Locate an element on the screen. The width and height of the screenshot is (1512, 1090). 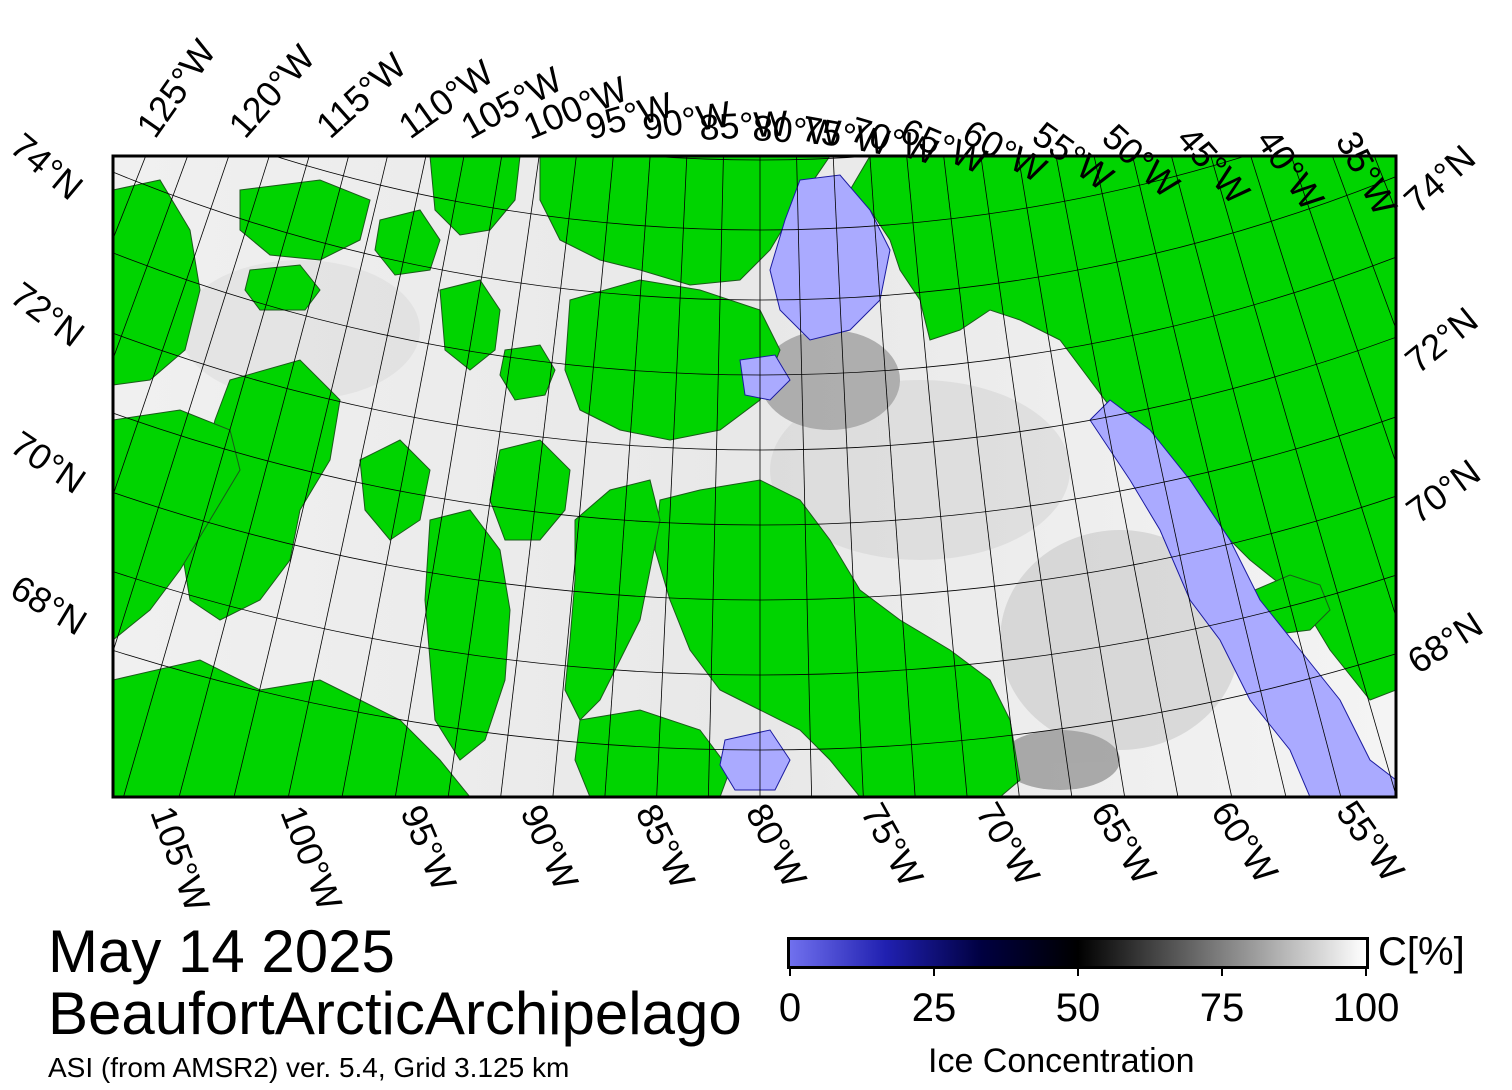
land-baffin-island is located at coordinates (837, 638).